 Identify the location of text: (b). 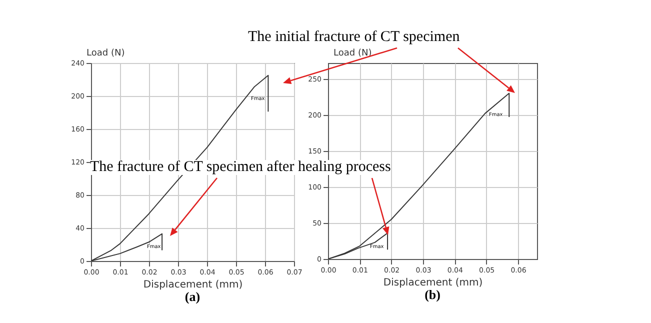
(432, 294).